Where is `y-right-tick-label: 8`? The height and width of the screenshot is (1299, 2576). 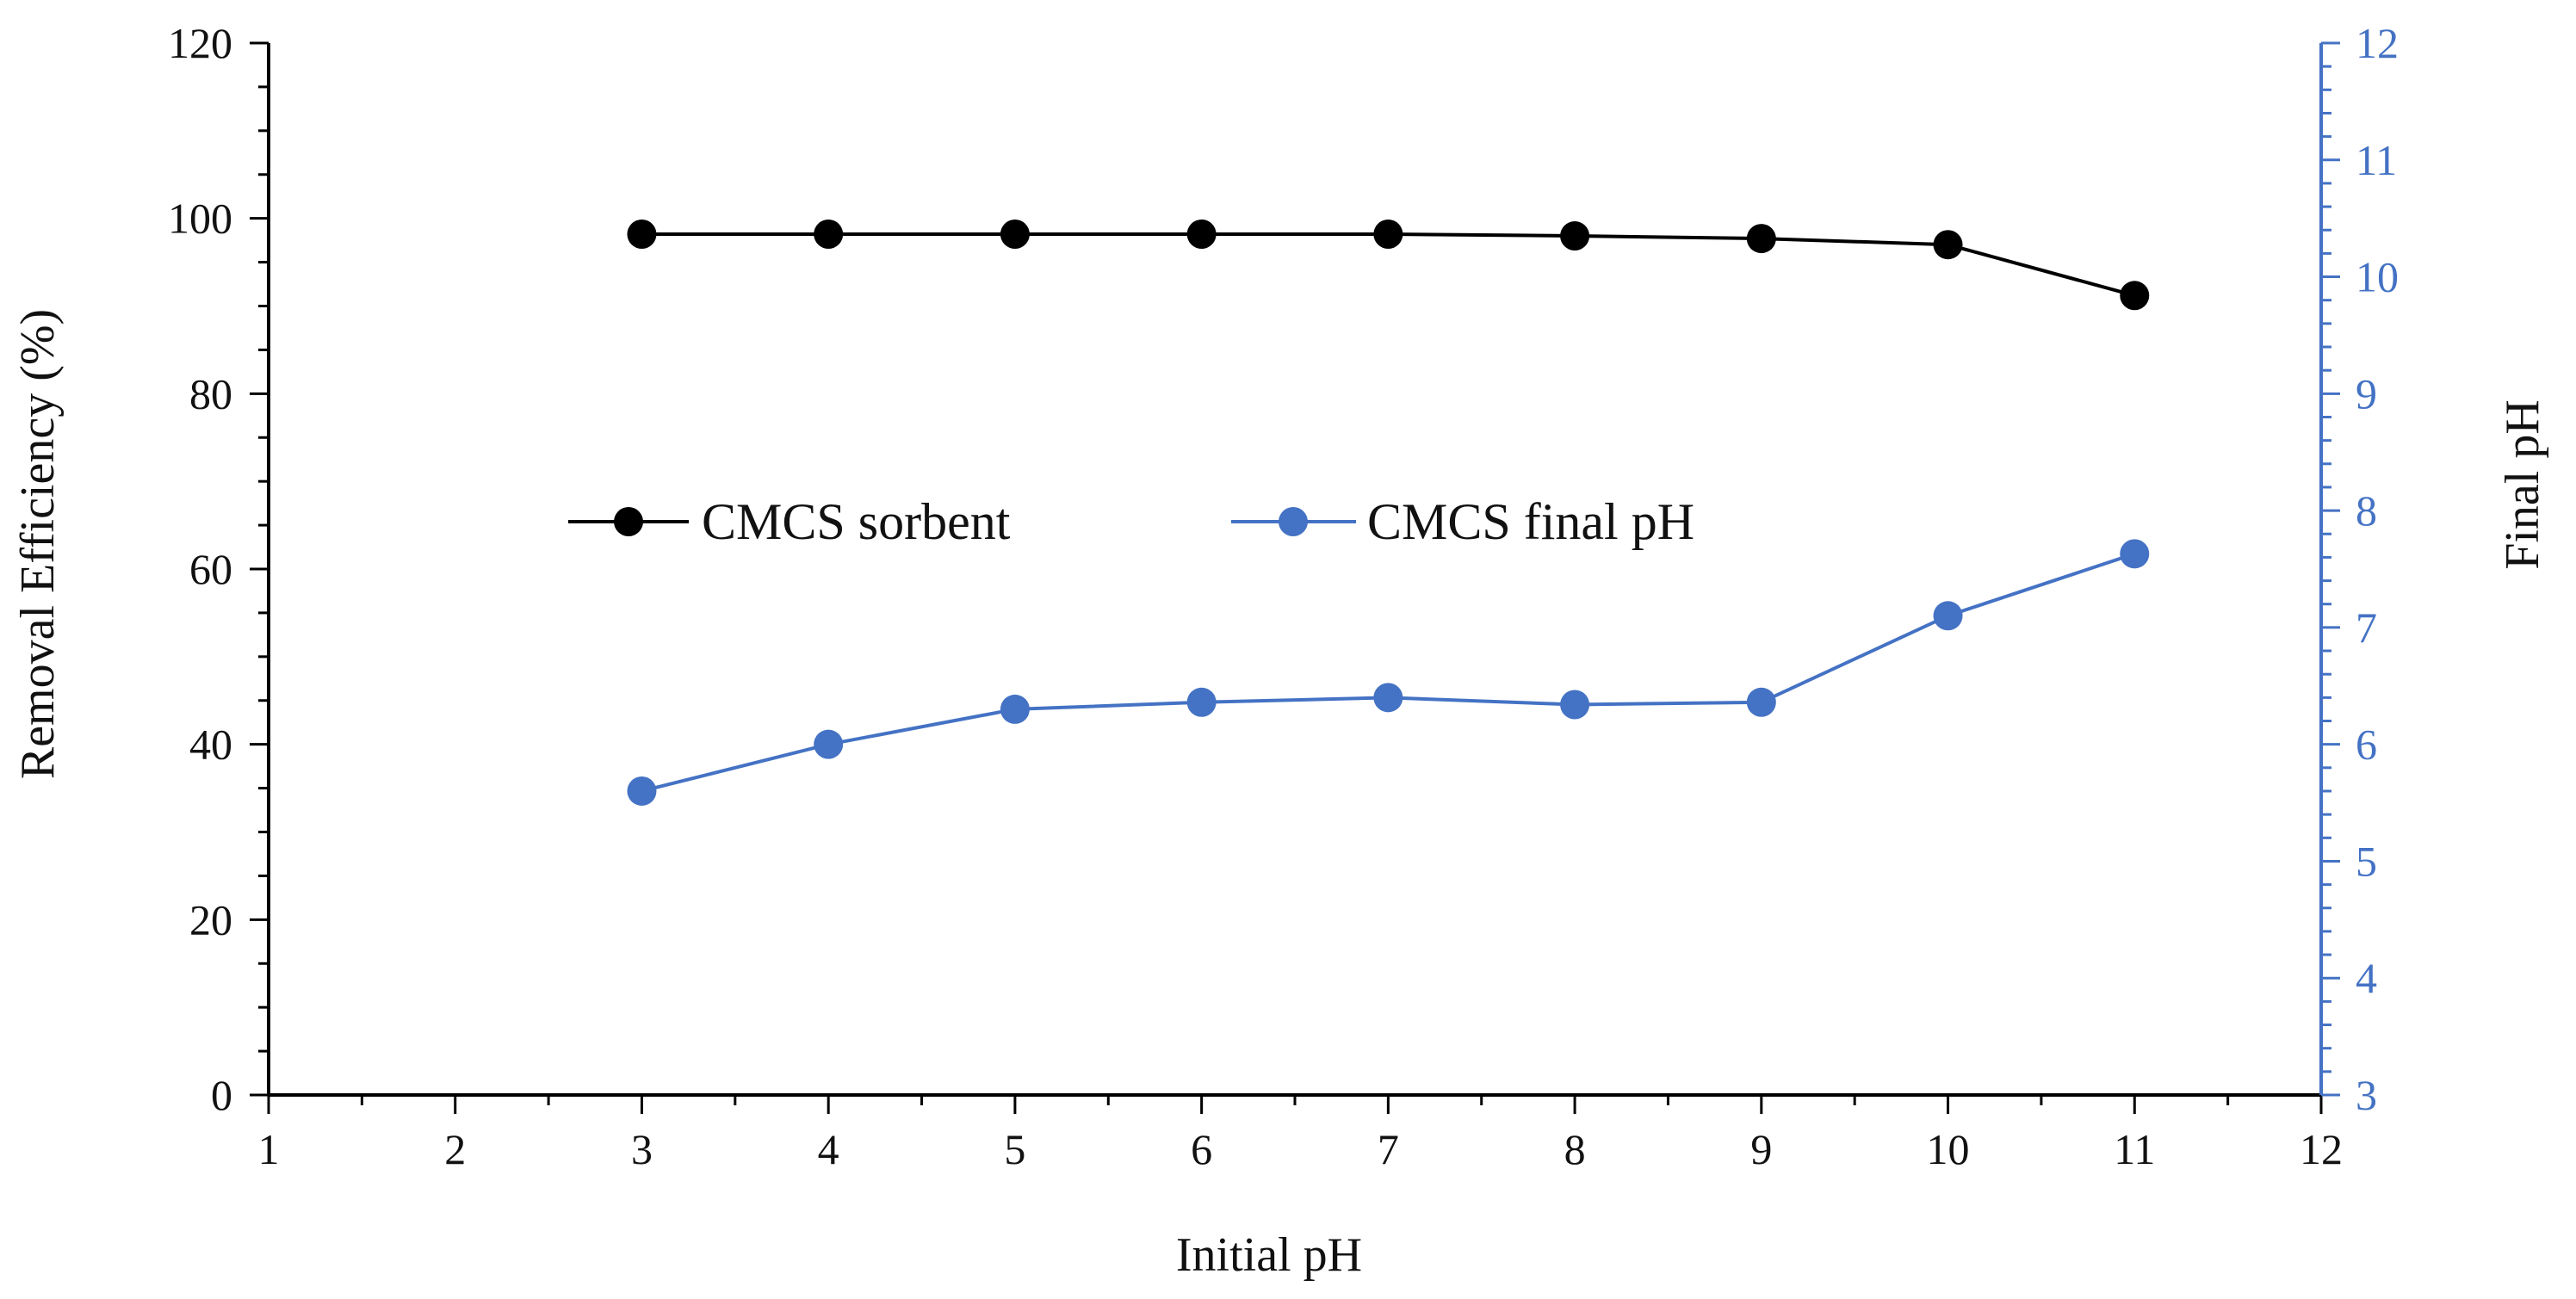
y-right-tick-label: 8 is located at coordinates (2366, 510).